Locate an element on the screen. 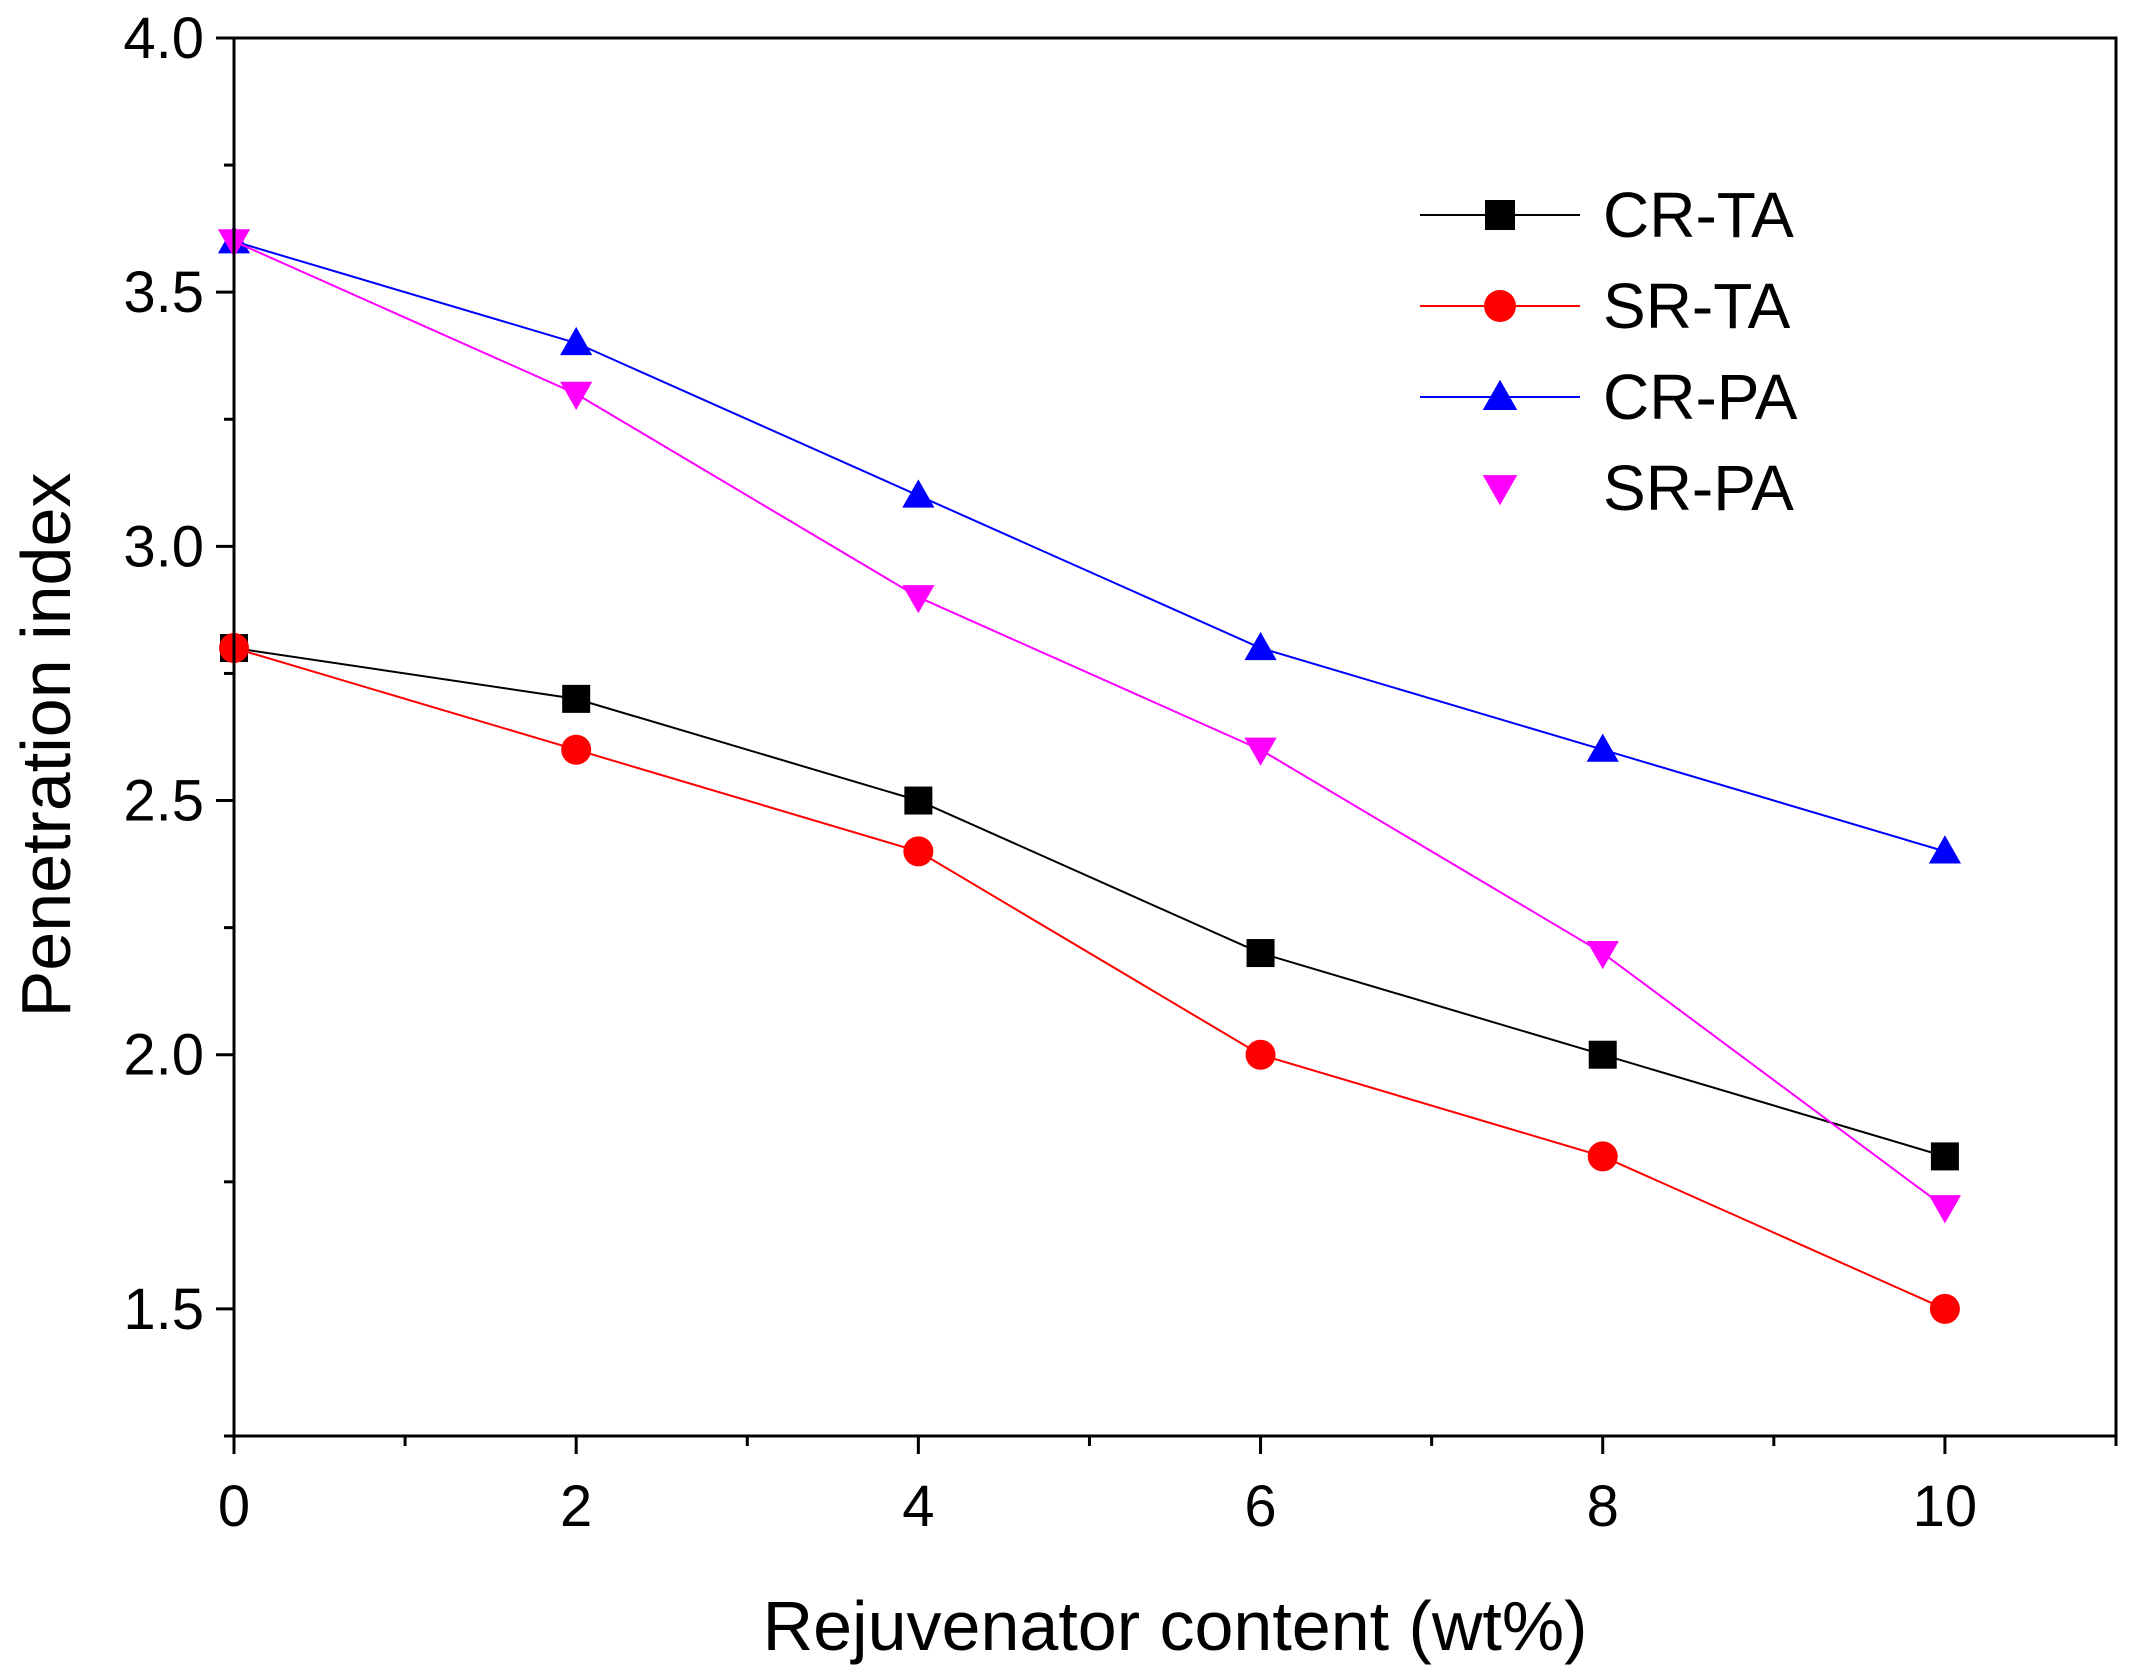 Image resolution: width=2130 pixels, height=1670 pixels. legend-item-sr-pa: SR-PA is located at coordinates (1638, 488).